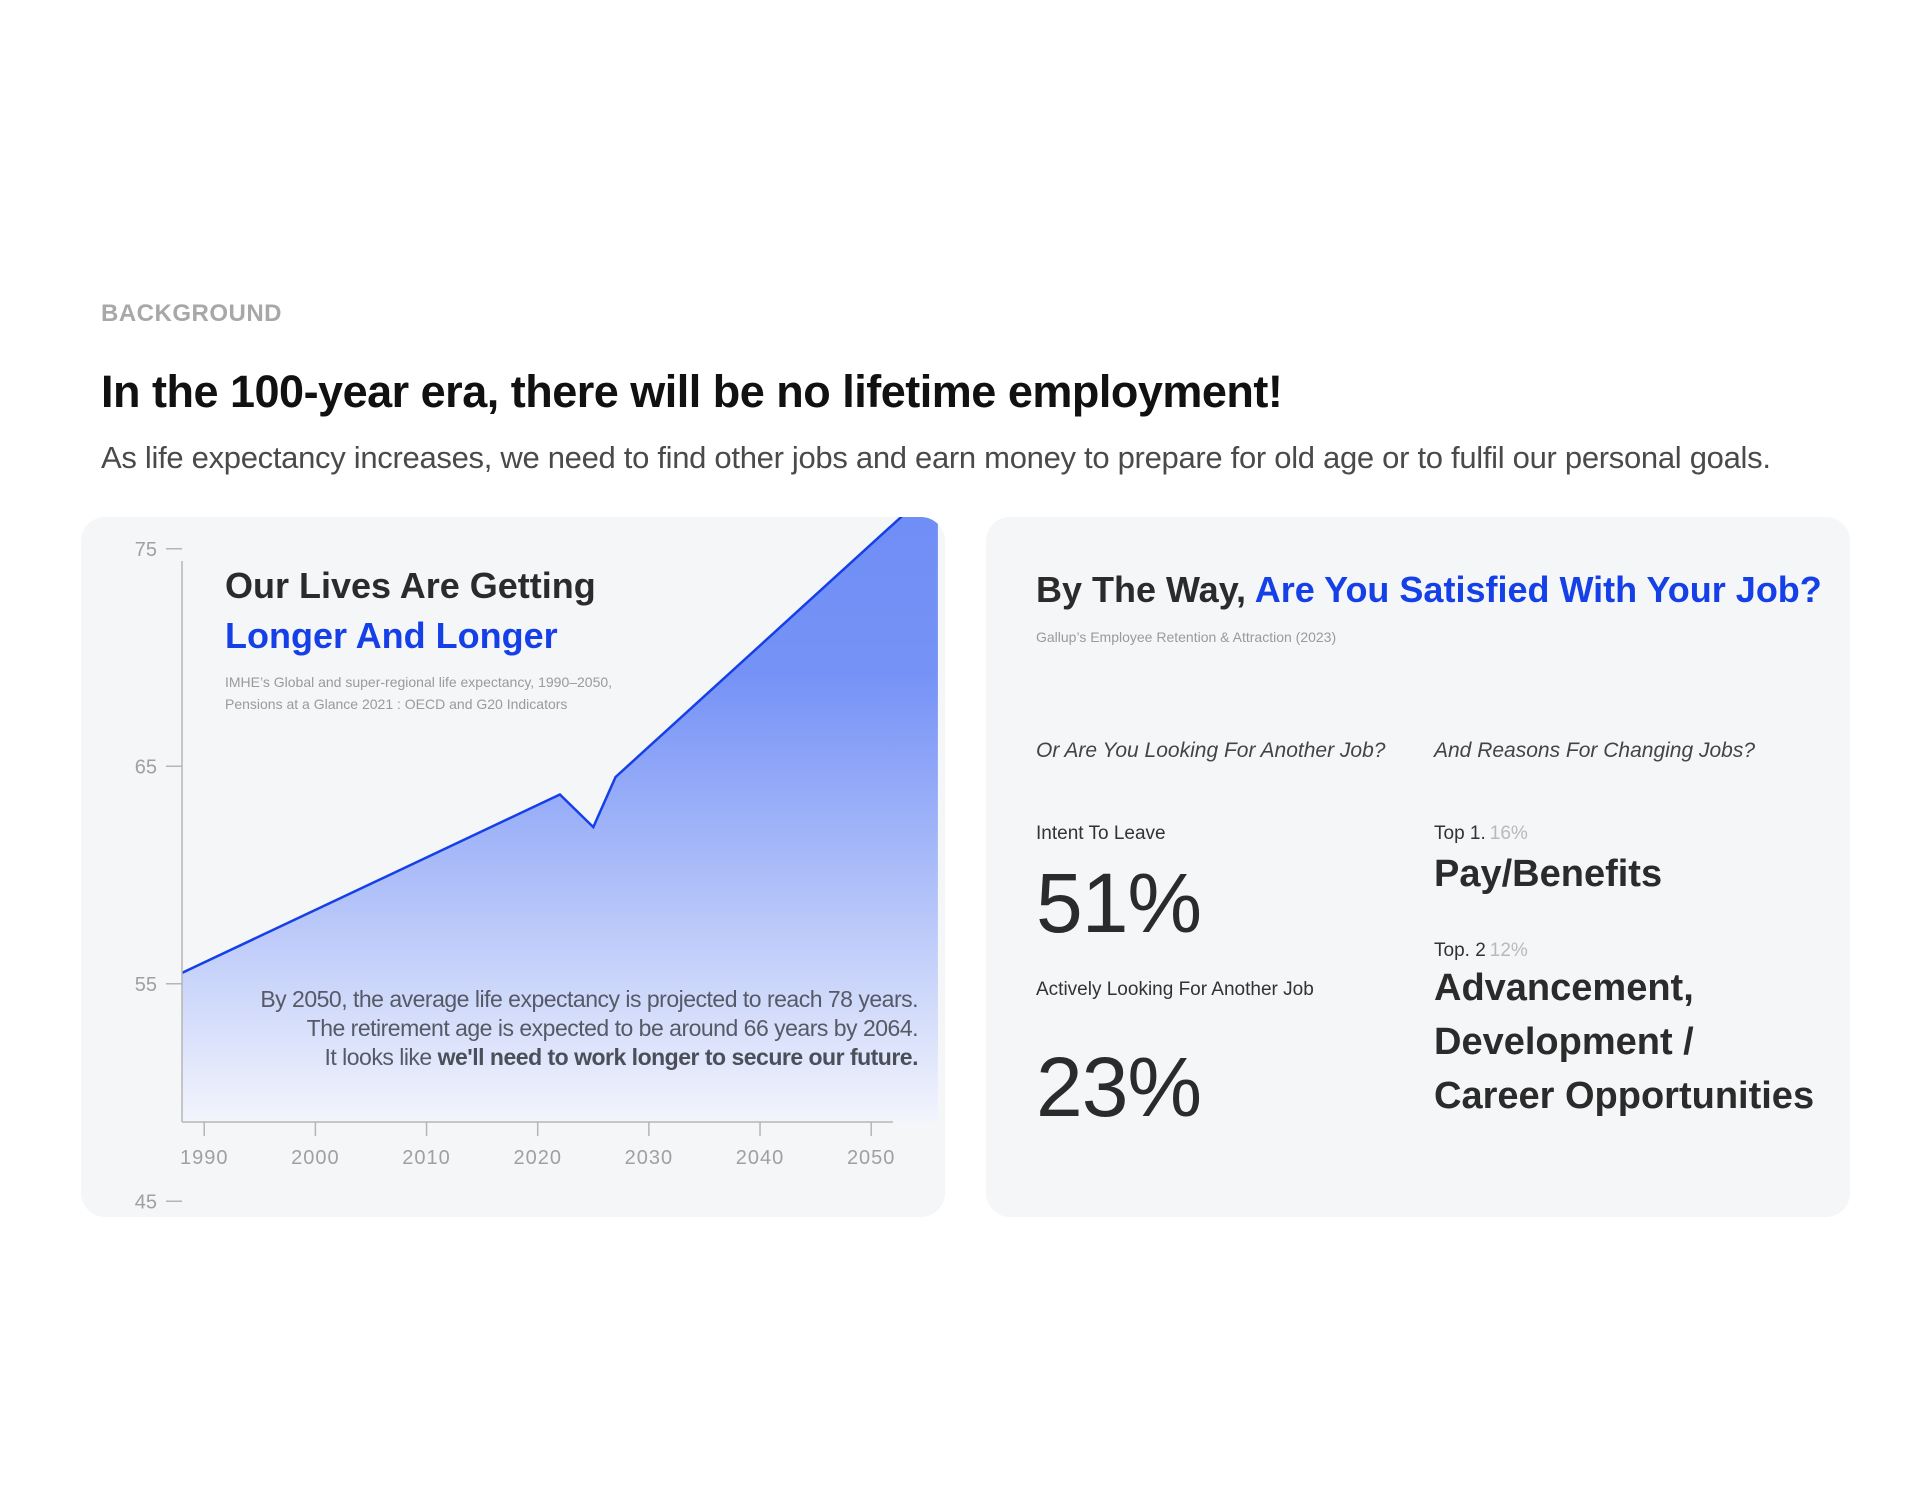 Image resolution: width=1920 pixels, height=1500 pixels. I want to click on reason-rank-1: Top 1. 16%, so click(1481, 834).